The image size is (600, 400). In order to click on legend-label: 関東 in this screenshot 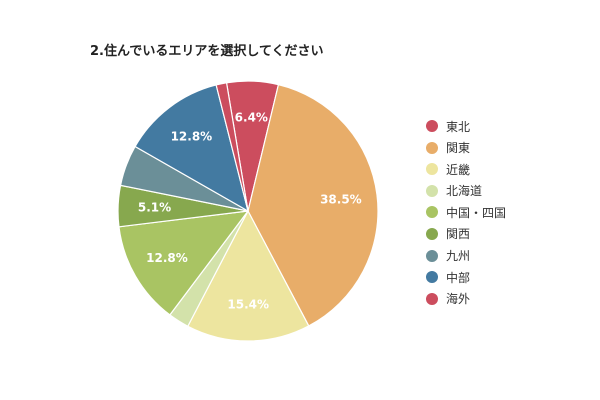, I will do `click(458, 148)`.